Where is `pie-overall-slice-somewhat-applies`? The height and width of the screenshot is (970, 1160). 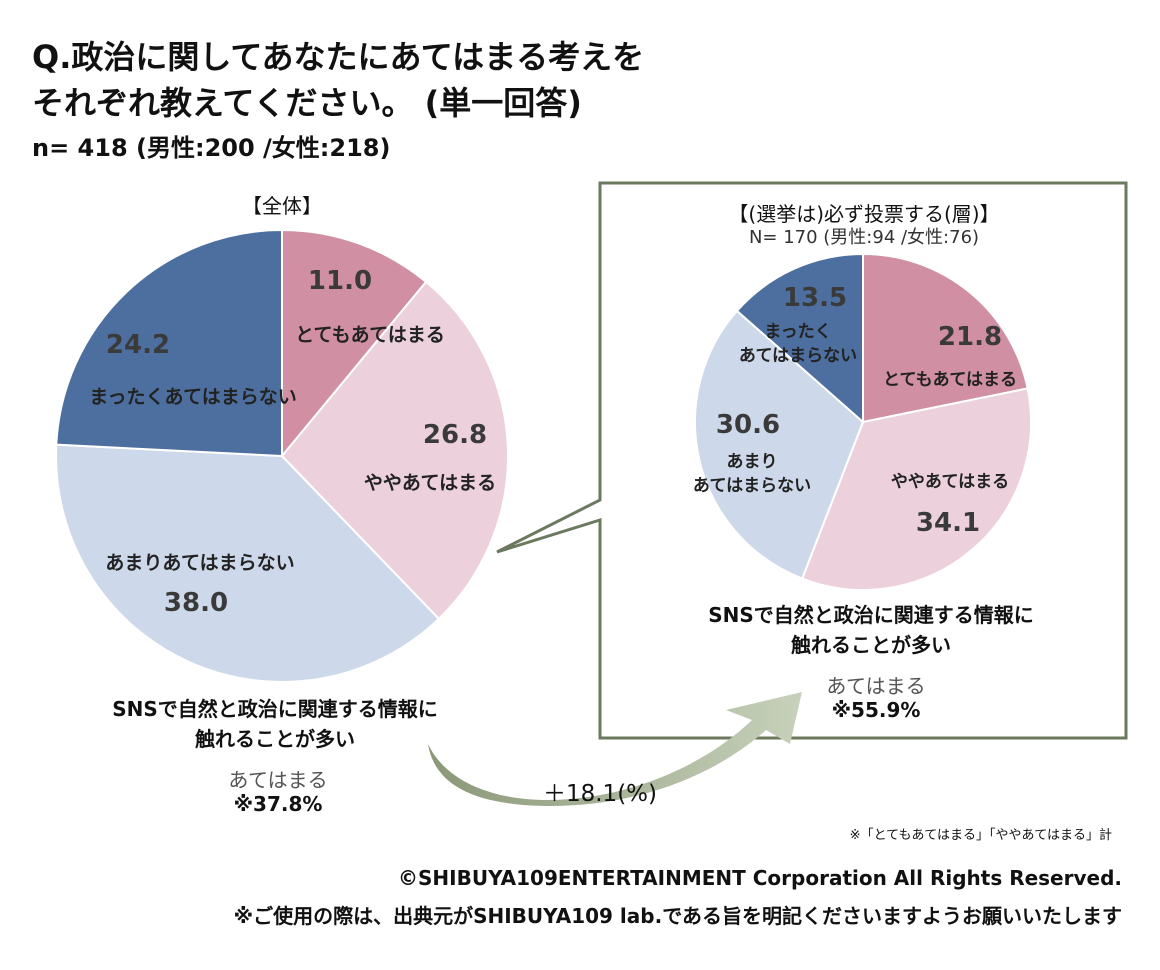
pie-overall-slice-somewhat-applies is located at coordinates (394, 450).